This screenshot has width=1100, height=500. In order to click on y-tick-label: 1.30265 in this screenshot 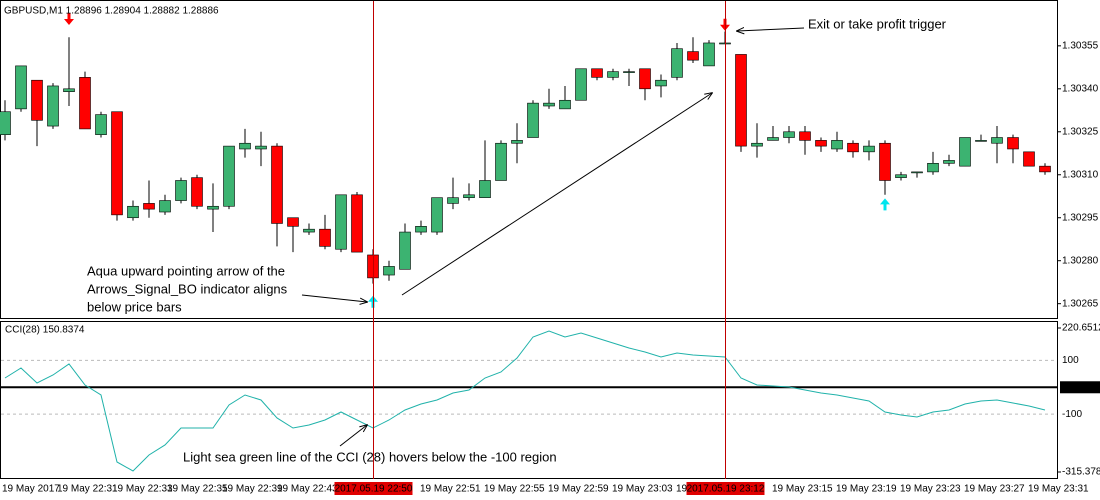, I will do `click(1080, 303)`.